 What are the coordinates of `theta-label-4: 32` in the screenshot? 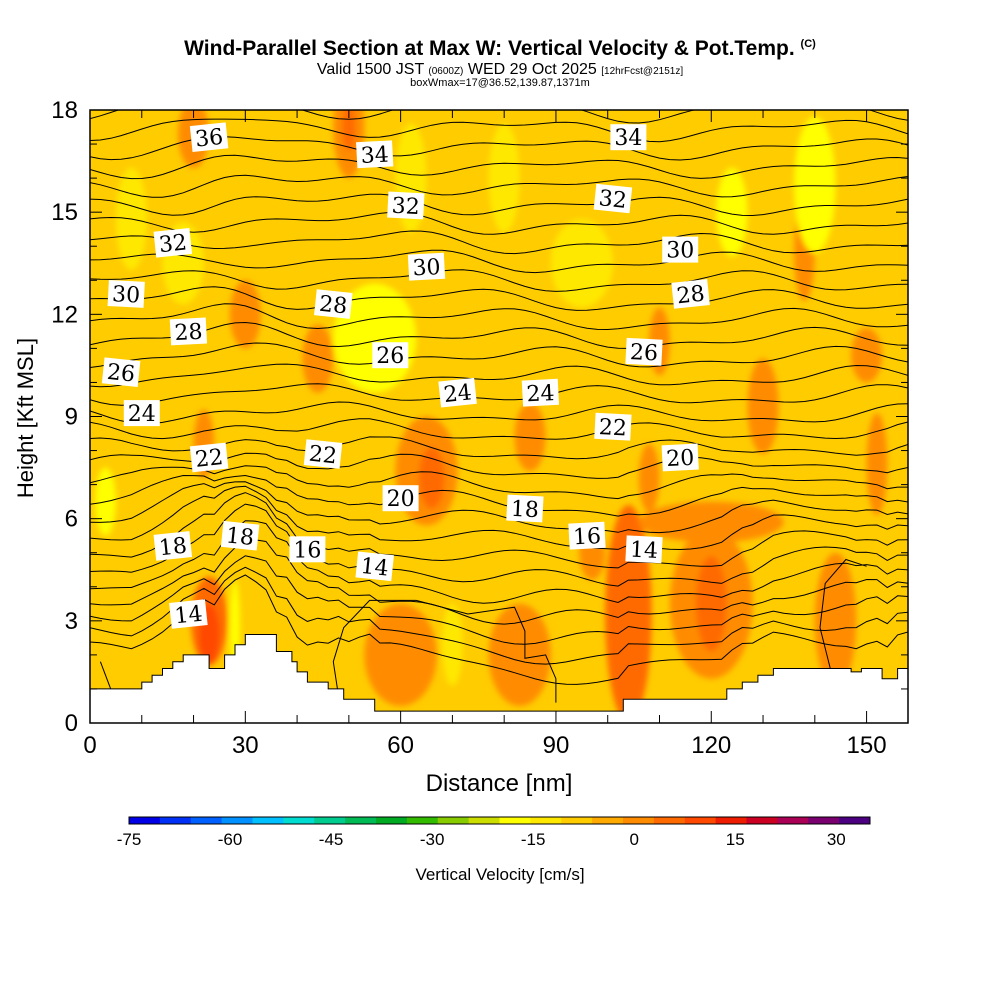 It's located at (613, 198).